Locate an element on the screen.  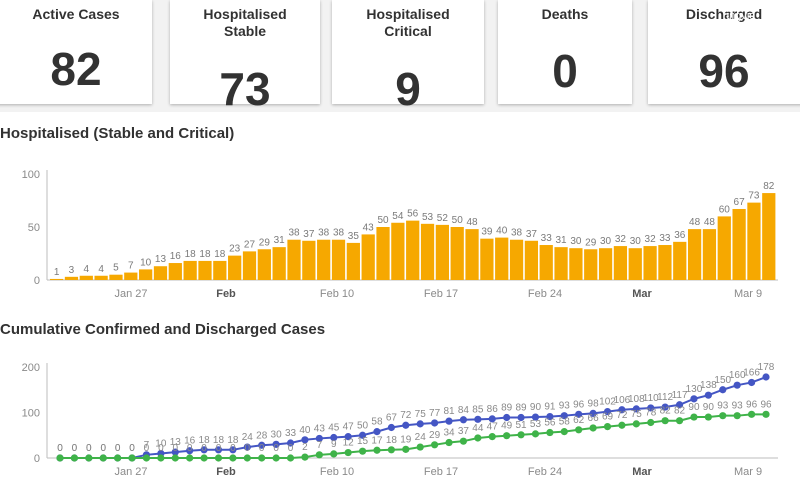
line-x-tick-label: Feb is located at coordinates (226, 472).